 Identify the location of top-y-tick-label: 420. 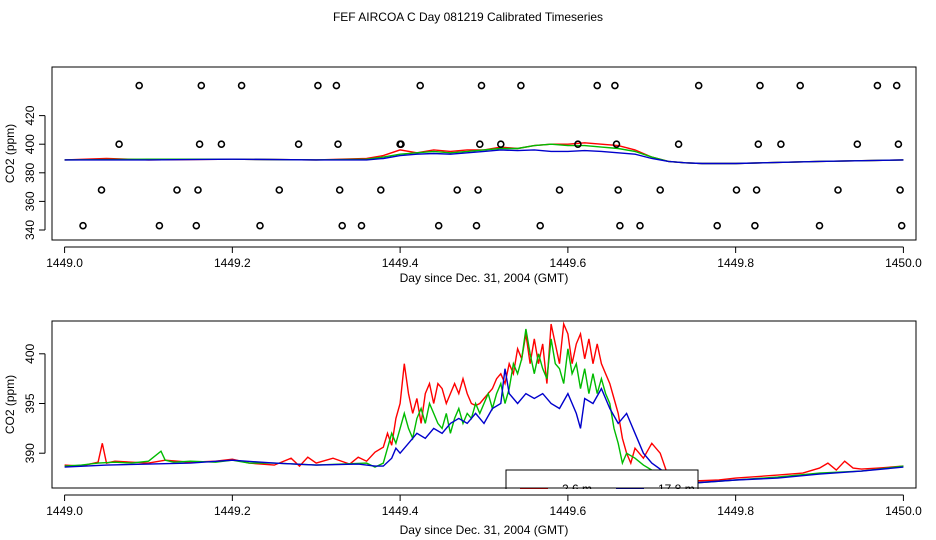
(30, 115).